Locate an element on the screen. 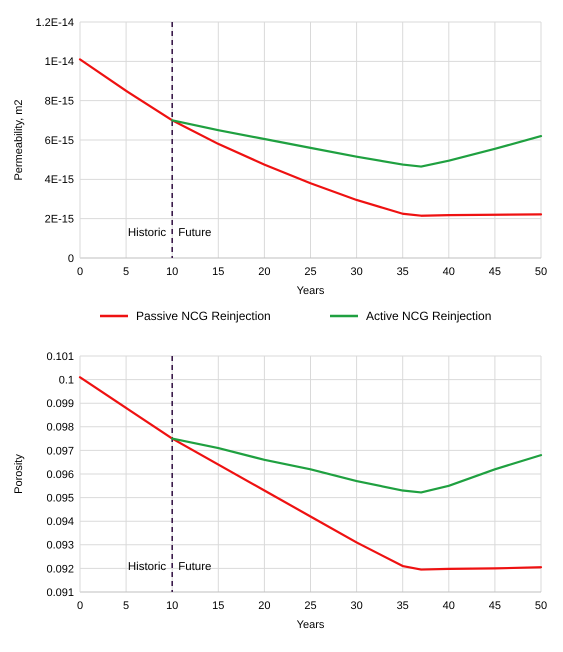 This screenshot has width=563, height=652. y-tick-label: 6E-15 is located at coordinates (59, 140).